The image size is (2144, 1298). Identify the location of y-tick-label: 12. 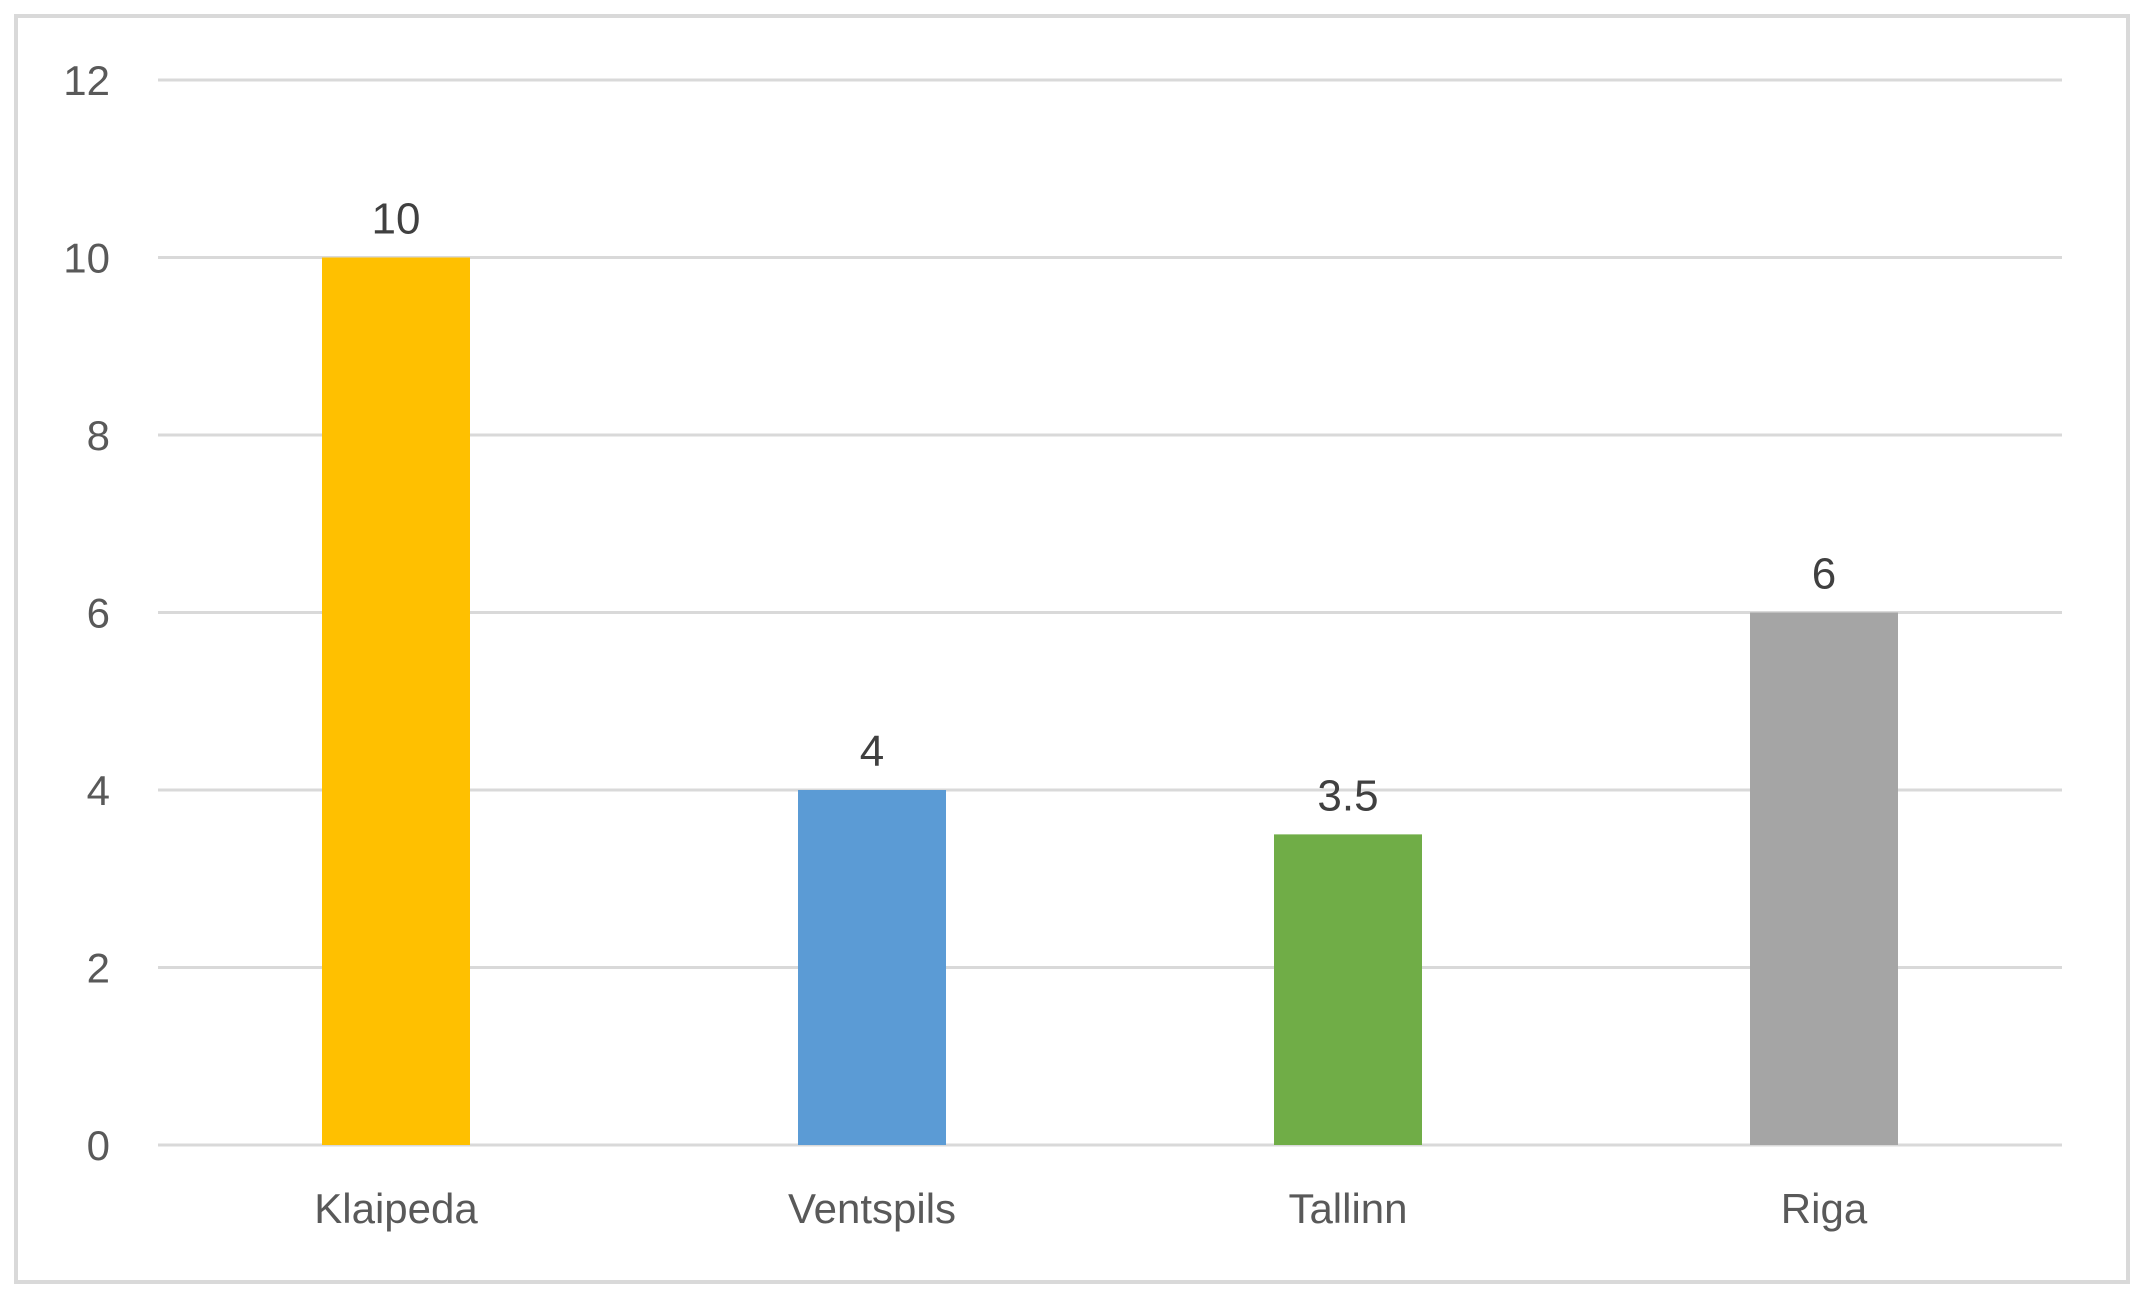
(86, 80).